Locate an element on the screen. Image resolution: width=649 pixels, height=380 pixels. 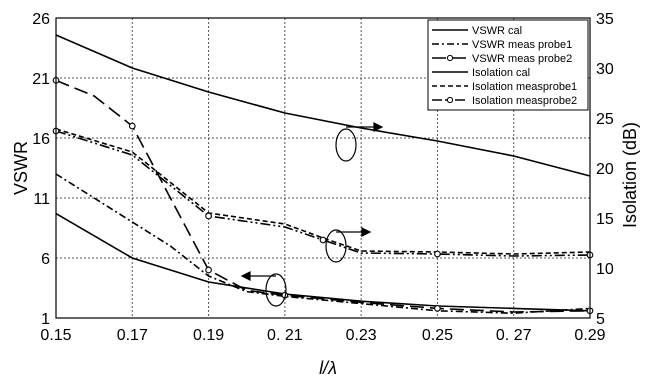
x-tick-label: 0.15 is located at coordinates (55, 335).